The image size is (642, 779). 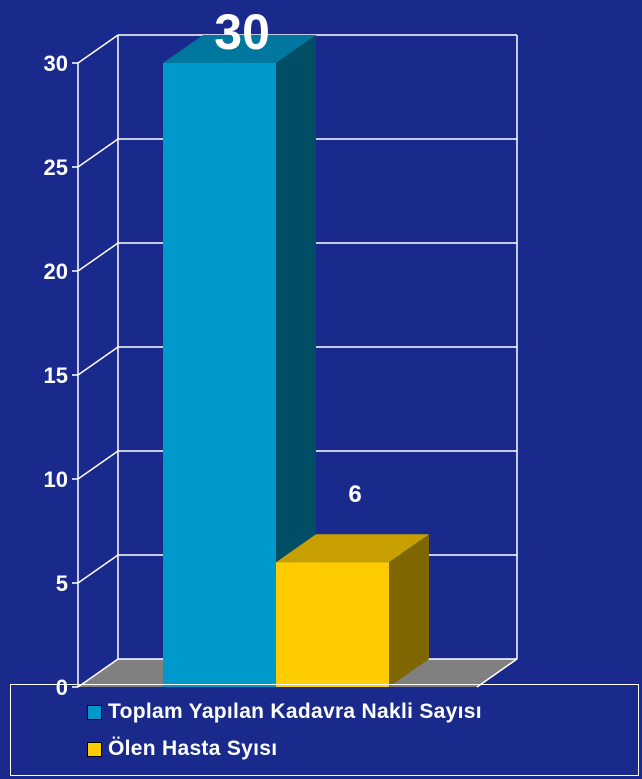 I want to click on legend-item-total-transplants: Toplam Yapılan Kadavra Nakli Sayısı, so click(x=284, y=712).